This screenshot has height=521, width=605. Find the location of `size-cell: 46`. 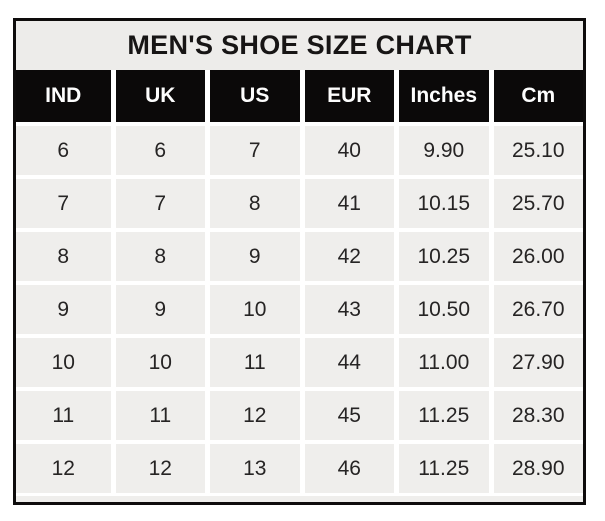

size-cell: 46 is located at coordinates (346, 466).